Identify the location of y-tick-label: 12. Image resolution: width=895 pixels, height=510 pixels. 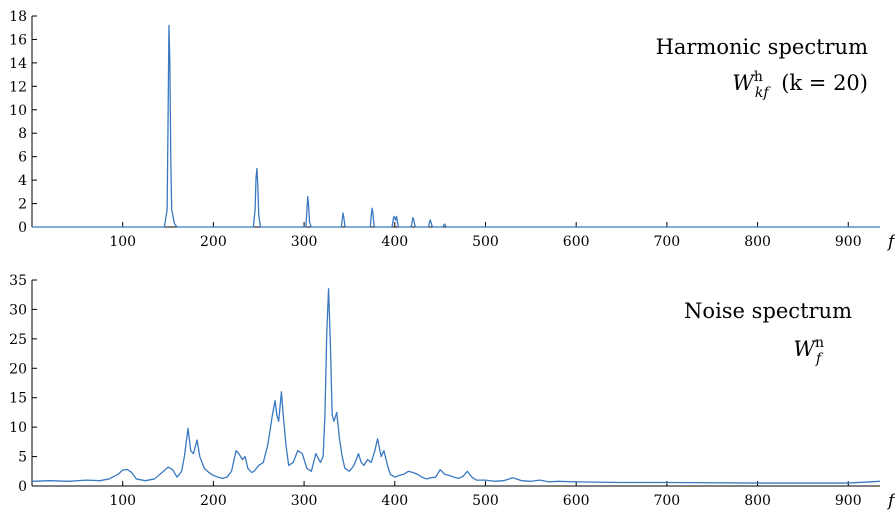
(18, 87).